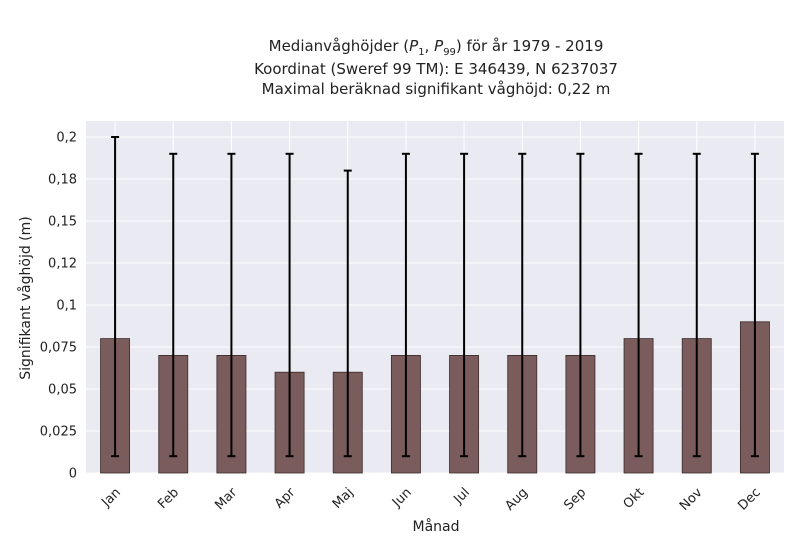 The image size is (800, 550). What do you see at coordinates (62, 180) in the screenshot?
I see `y-tick-label: 0,18` at bounding box center [62, 180].